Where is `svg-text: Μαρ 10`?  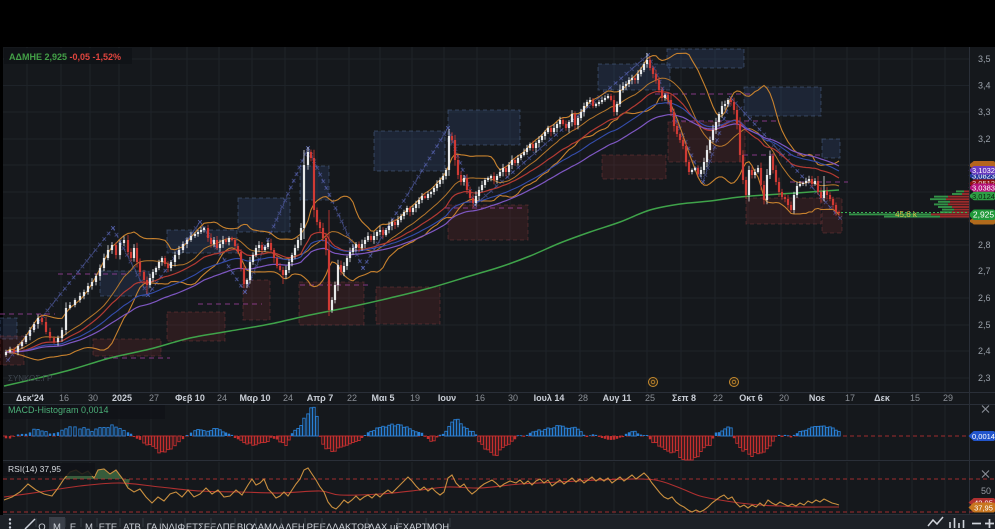
svg-text: Μαρ 10 is located at coordinates (254, 398).